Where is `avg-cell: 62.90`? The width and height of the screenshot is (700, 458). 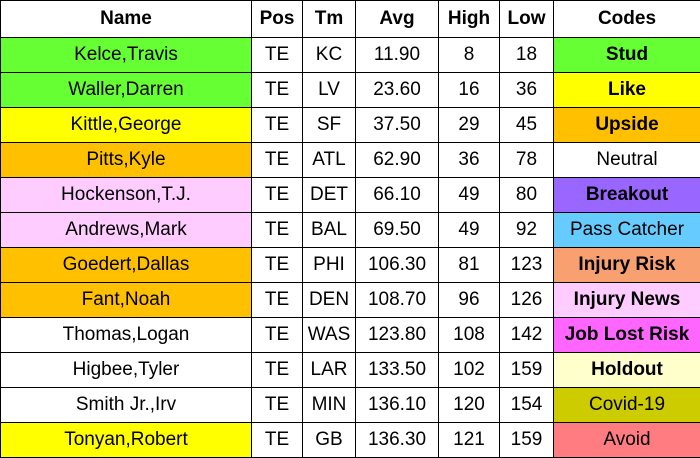
avg-cell: 62.90 is located at coordinates (397, 160).